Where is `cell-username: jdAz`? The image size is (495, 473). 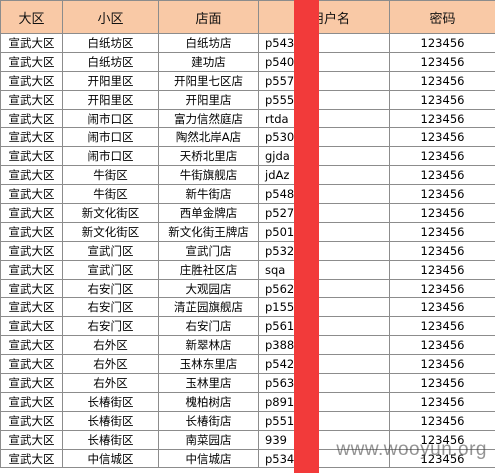 cell-username: jdAz is located at coordinates (324, 175).